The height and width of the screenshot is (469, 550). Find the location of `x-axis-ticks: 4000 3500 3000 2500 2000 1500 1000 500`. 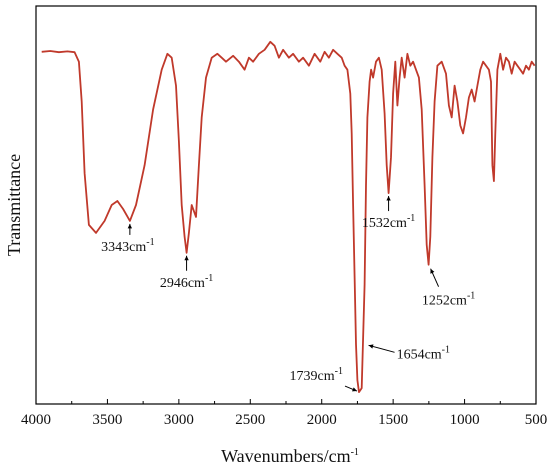

x-axis-ticks: 4000 3500 3000 2500 2000 1500 1000 500 is located at coordinates (284, 413).